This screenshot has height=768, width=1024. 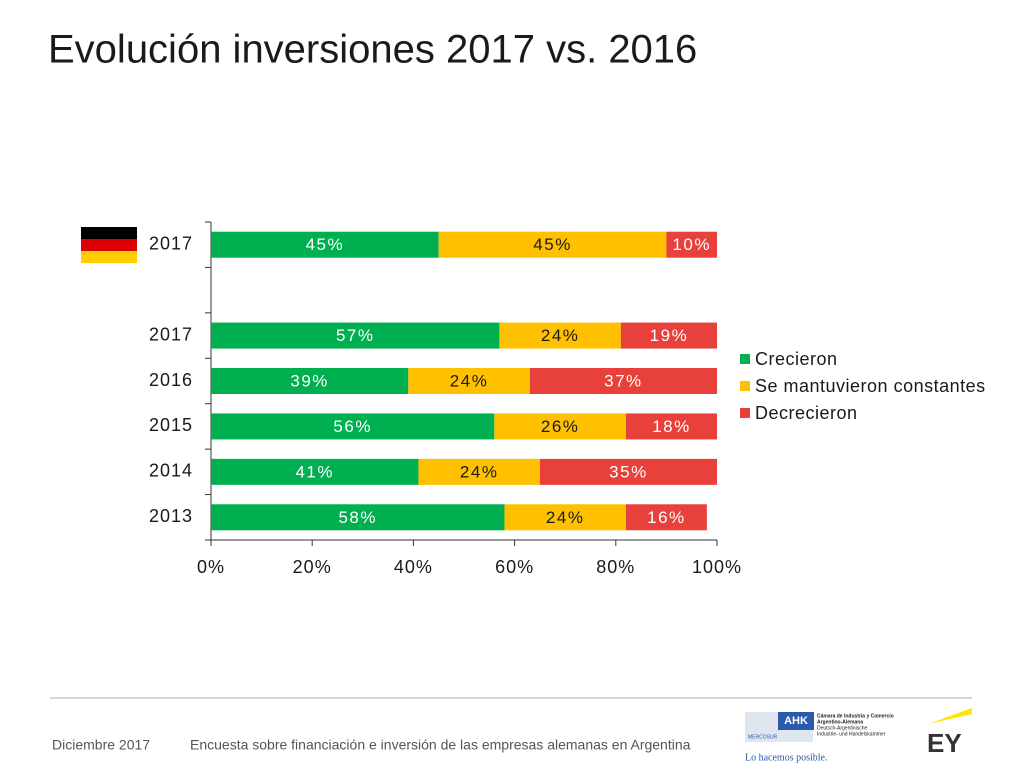 What do you see at coordinates (870, 386) in the screenshot?
I see `legend-label: Se mantuvieron constantes` at bounding box center [870, 386].